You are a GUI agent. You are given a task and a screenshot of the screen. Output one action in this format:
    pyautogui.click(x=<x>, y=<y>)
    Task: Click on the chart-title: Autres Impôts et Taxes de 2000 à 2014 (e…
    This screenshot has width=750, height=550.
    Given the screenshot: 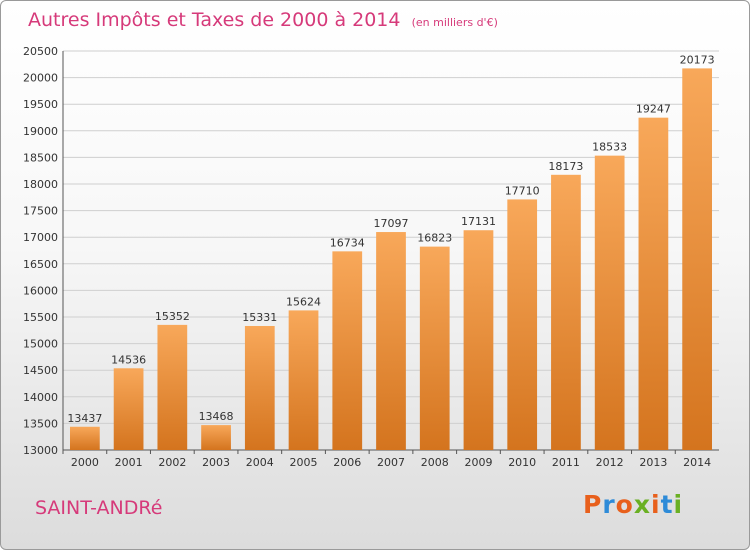 What is the action you would take?
    pyautogui.click(x=263, y=20)
    